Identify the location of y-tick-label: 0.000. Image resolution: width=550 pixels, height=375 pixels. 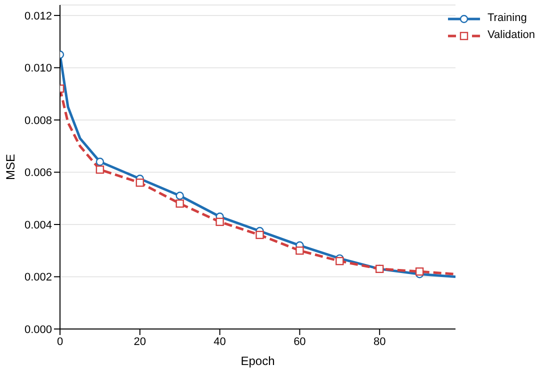
(38, 330).